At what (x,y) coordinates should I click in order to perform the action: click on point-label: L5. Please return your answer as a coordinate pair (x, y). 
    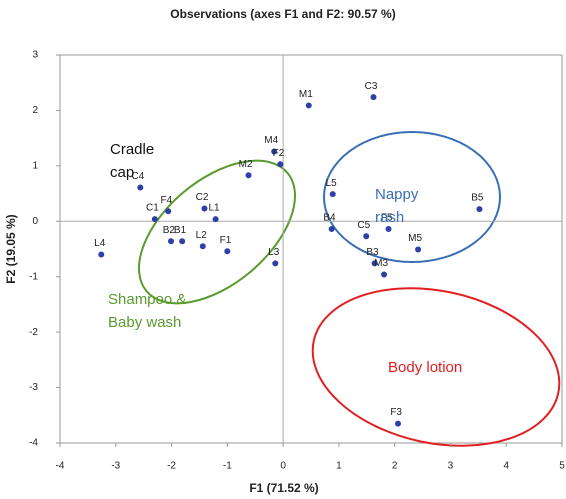
    Looking at the image, I should click on (332, 183).